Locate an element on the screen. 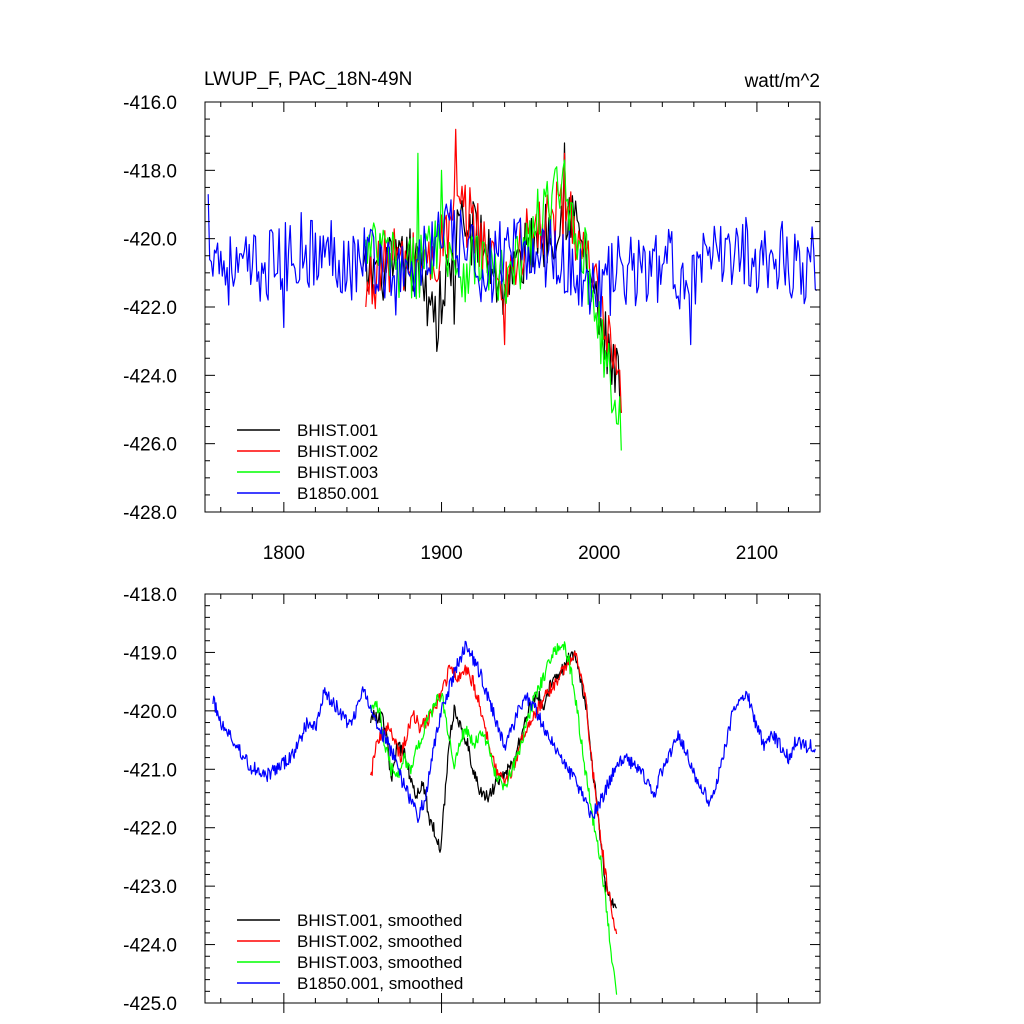 The width and height of the screenshot is (1024, 1024). x-tick-label: 2100 is located at coordinates (757, 553).